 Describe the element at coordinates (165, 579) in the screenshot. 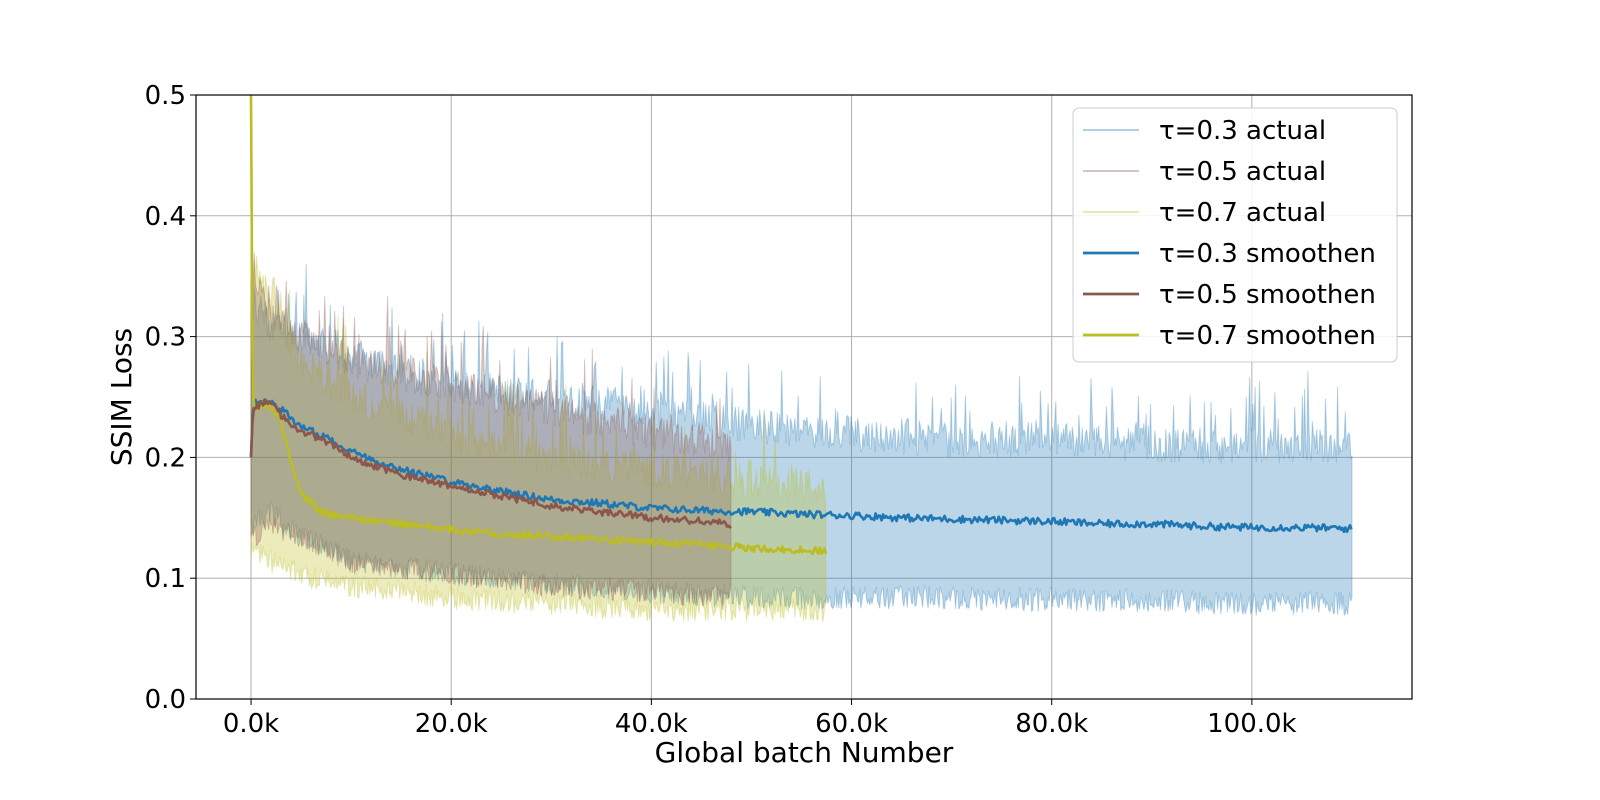

I see `y-tick-label: 0.1` at that location.